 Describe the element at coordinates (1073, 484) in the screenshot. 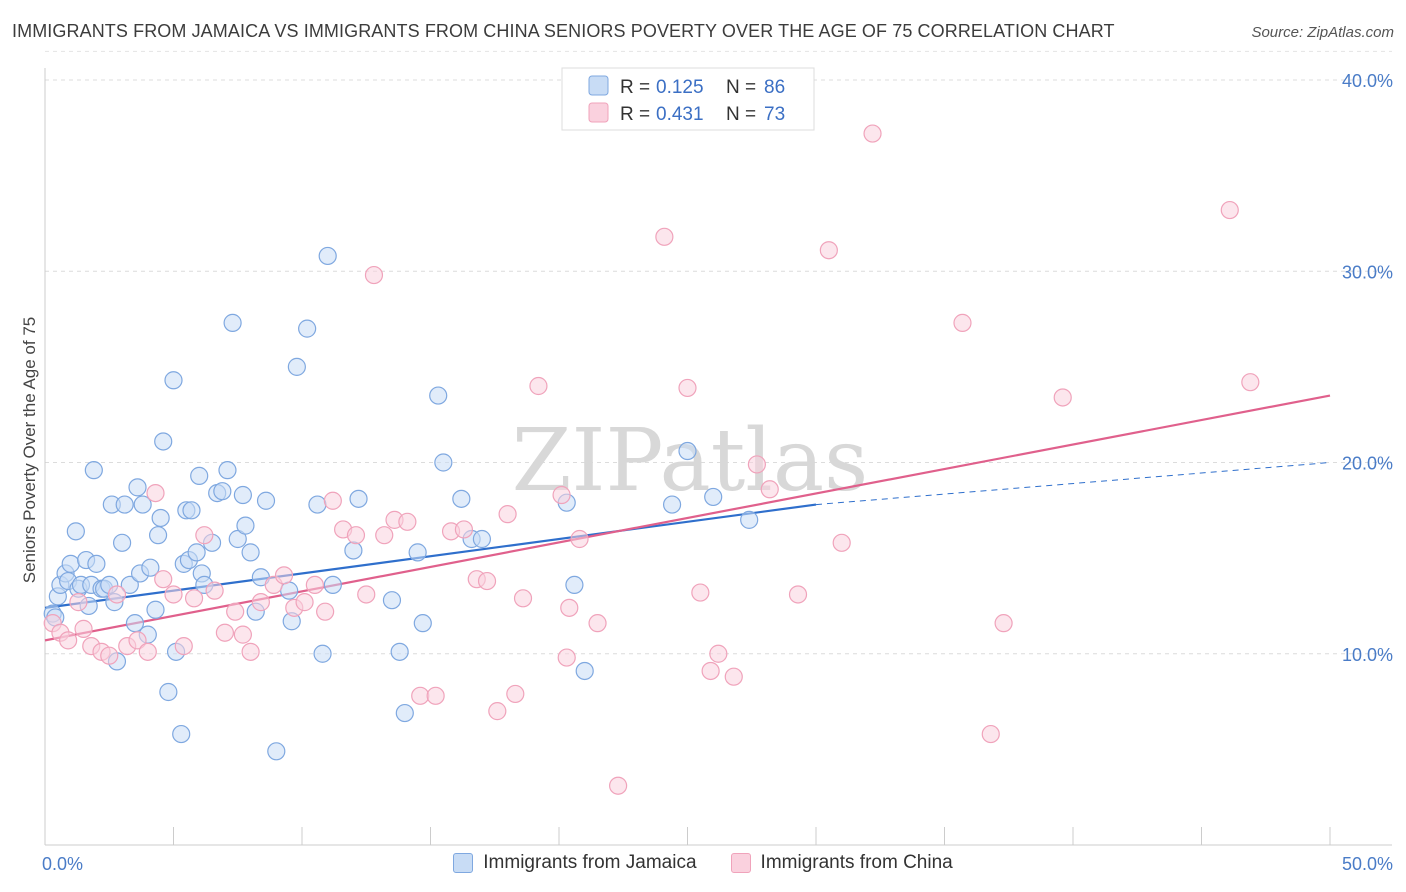

I see `trend-line-jamaica-extension` at that location.